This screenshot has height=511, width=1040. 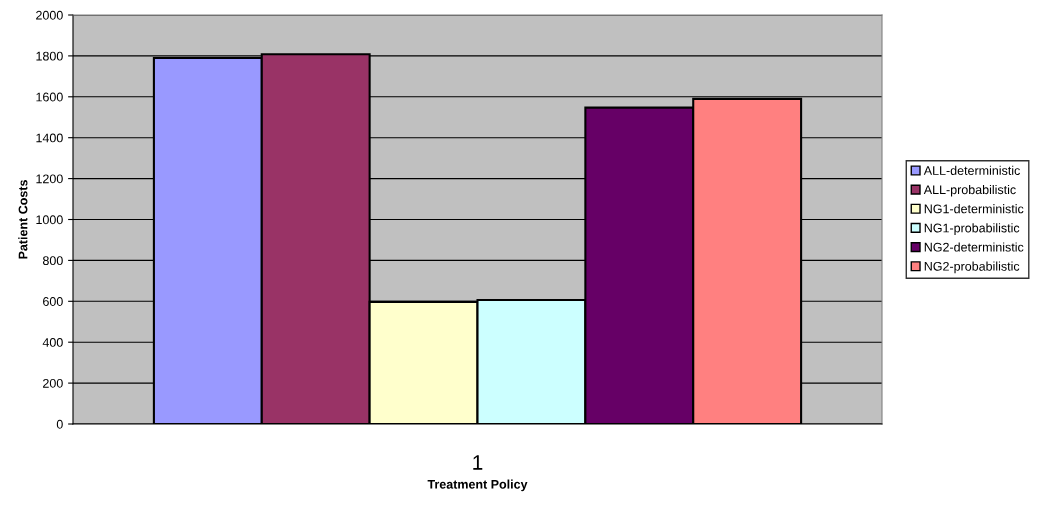 I want to click on y-tick-label: 1400, so click(x=49, y=138).